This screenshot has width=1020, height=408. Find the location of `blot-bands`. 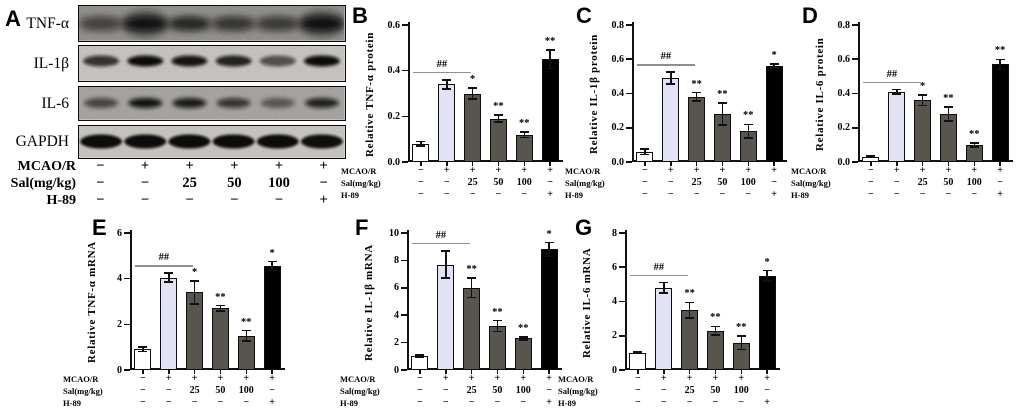

blot-bands is located at coordinates (211, 23).